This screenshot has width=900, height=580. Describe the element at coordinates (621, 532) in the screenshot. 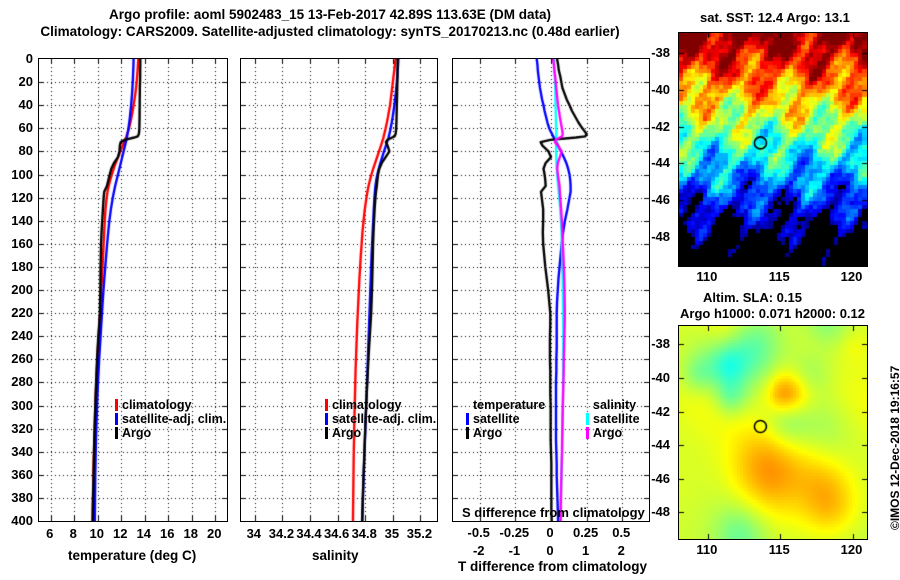

I see `s-difference-tick-label: 0.5` at that location.